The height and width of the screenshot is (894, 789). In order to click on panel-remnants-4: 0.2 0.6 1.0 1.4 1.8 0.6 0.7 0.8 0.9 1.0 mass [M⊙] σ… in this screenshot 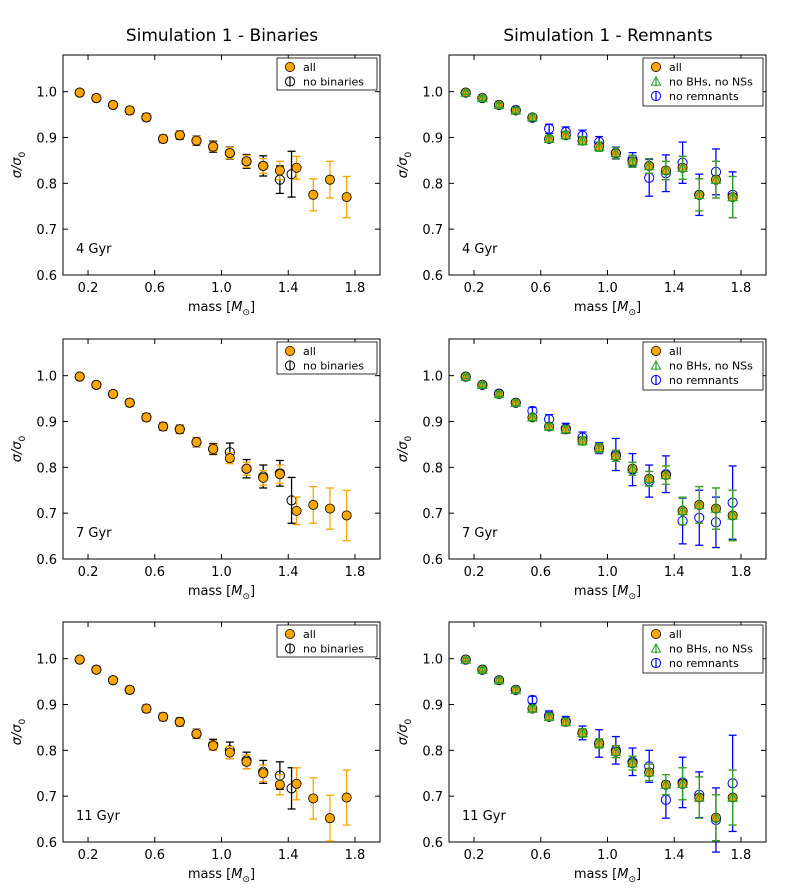, I will do `click(581, 186)`.